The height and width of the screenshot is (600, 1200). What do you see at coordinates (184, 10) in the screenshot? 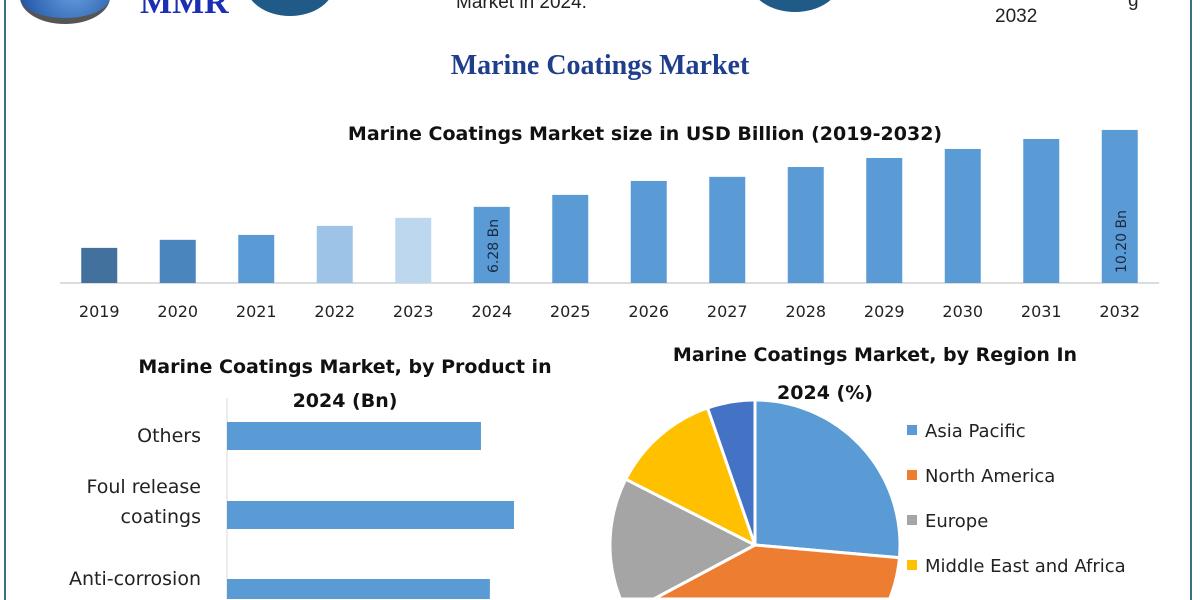
I see `logo-text: MMR` at bounding box center [184, 10].